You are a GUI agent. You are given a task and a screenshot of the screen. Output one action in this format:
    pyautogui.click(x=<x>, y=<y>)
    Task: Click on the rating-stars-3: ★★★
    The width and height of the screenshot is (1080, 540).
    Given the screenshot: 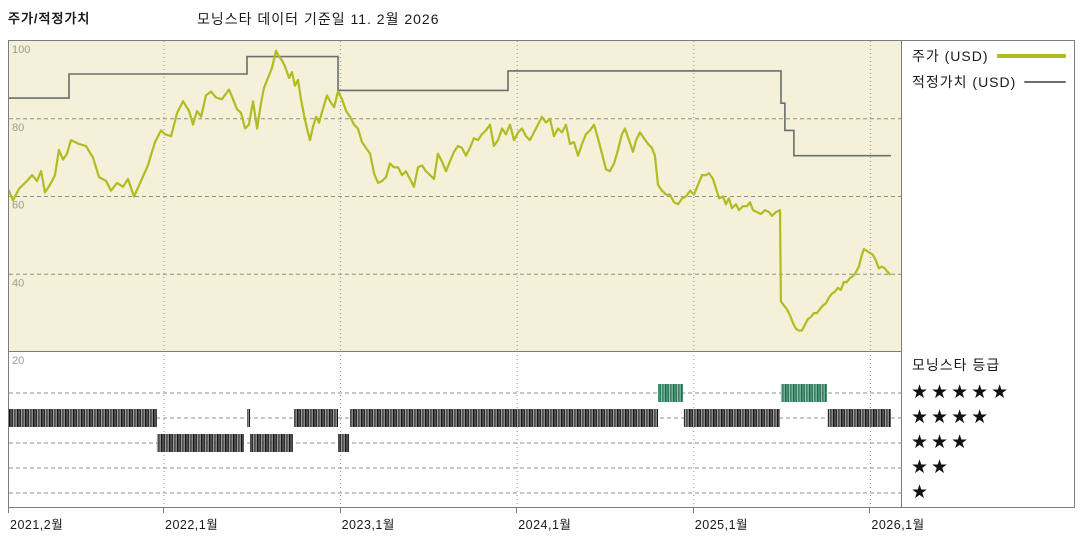 What is the action you would take?
    pyautogui.click(x=941, y=442)
    